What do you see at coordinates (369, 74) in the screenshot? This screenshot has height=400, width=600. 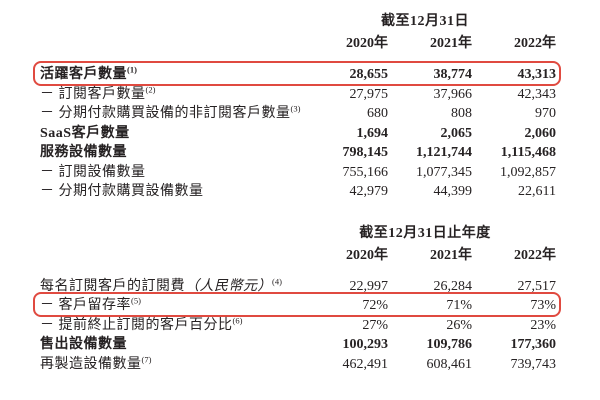 I see `cell-value: 28,655` at bounding box center [369, 74].